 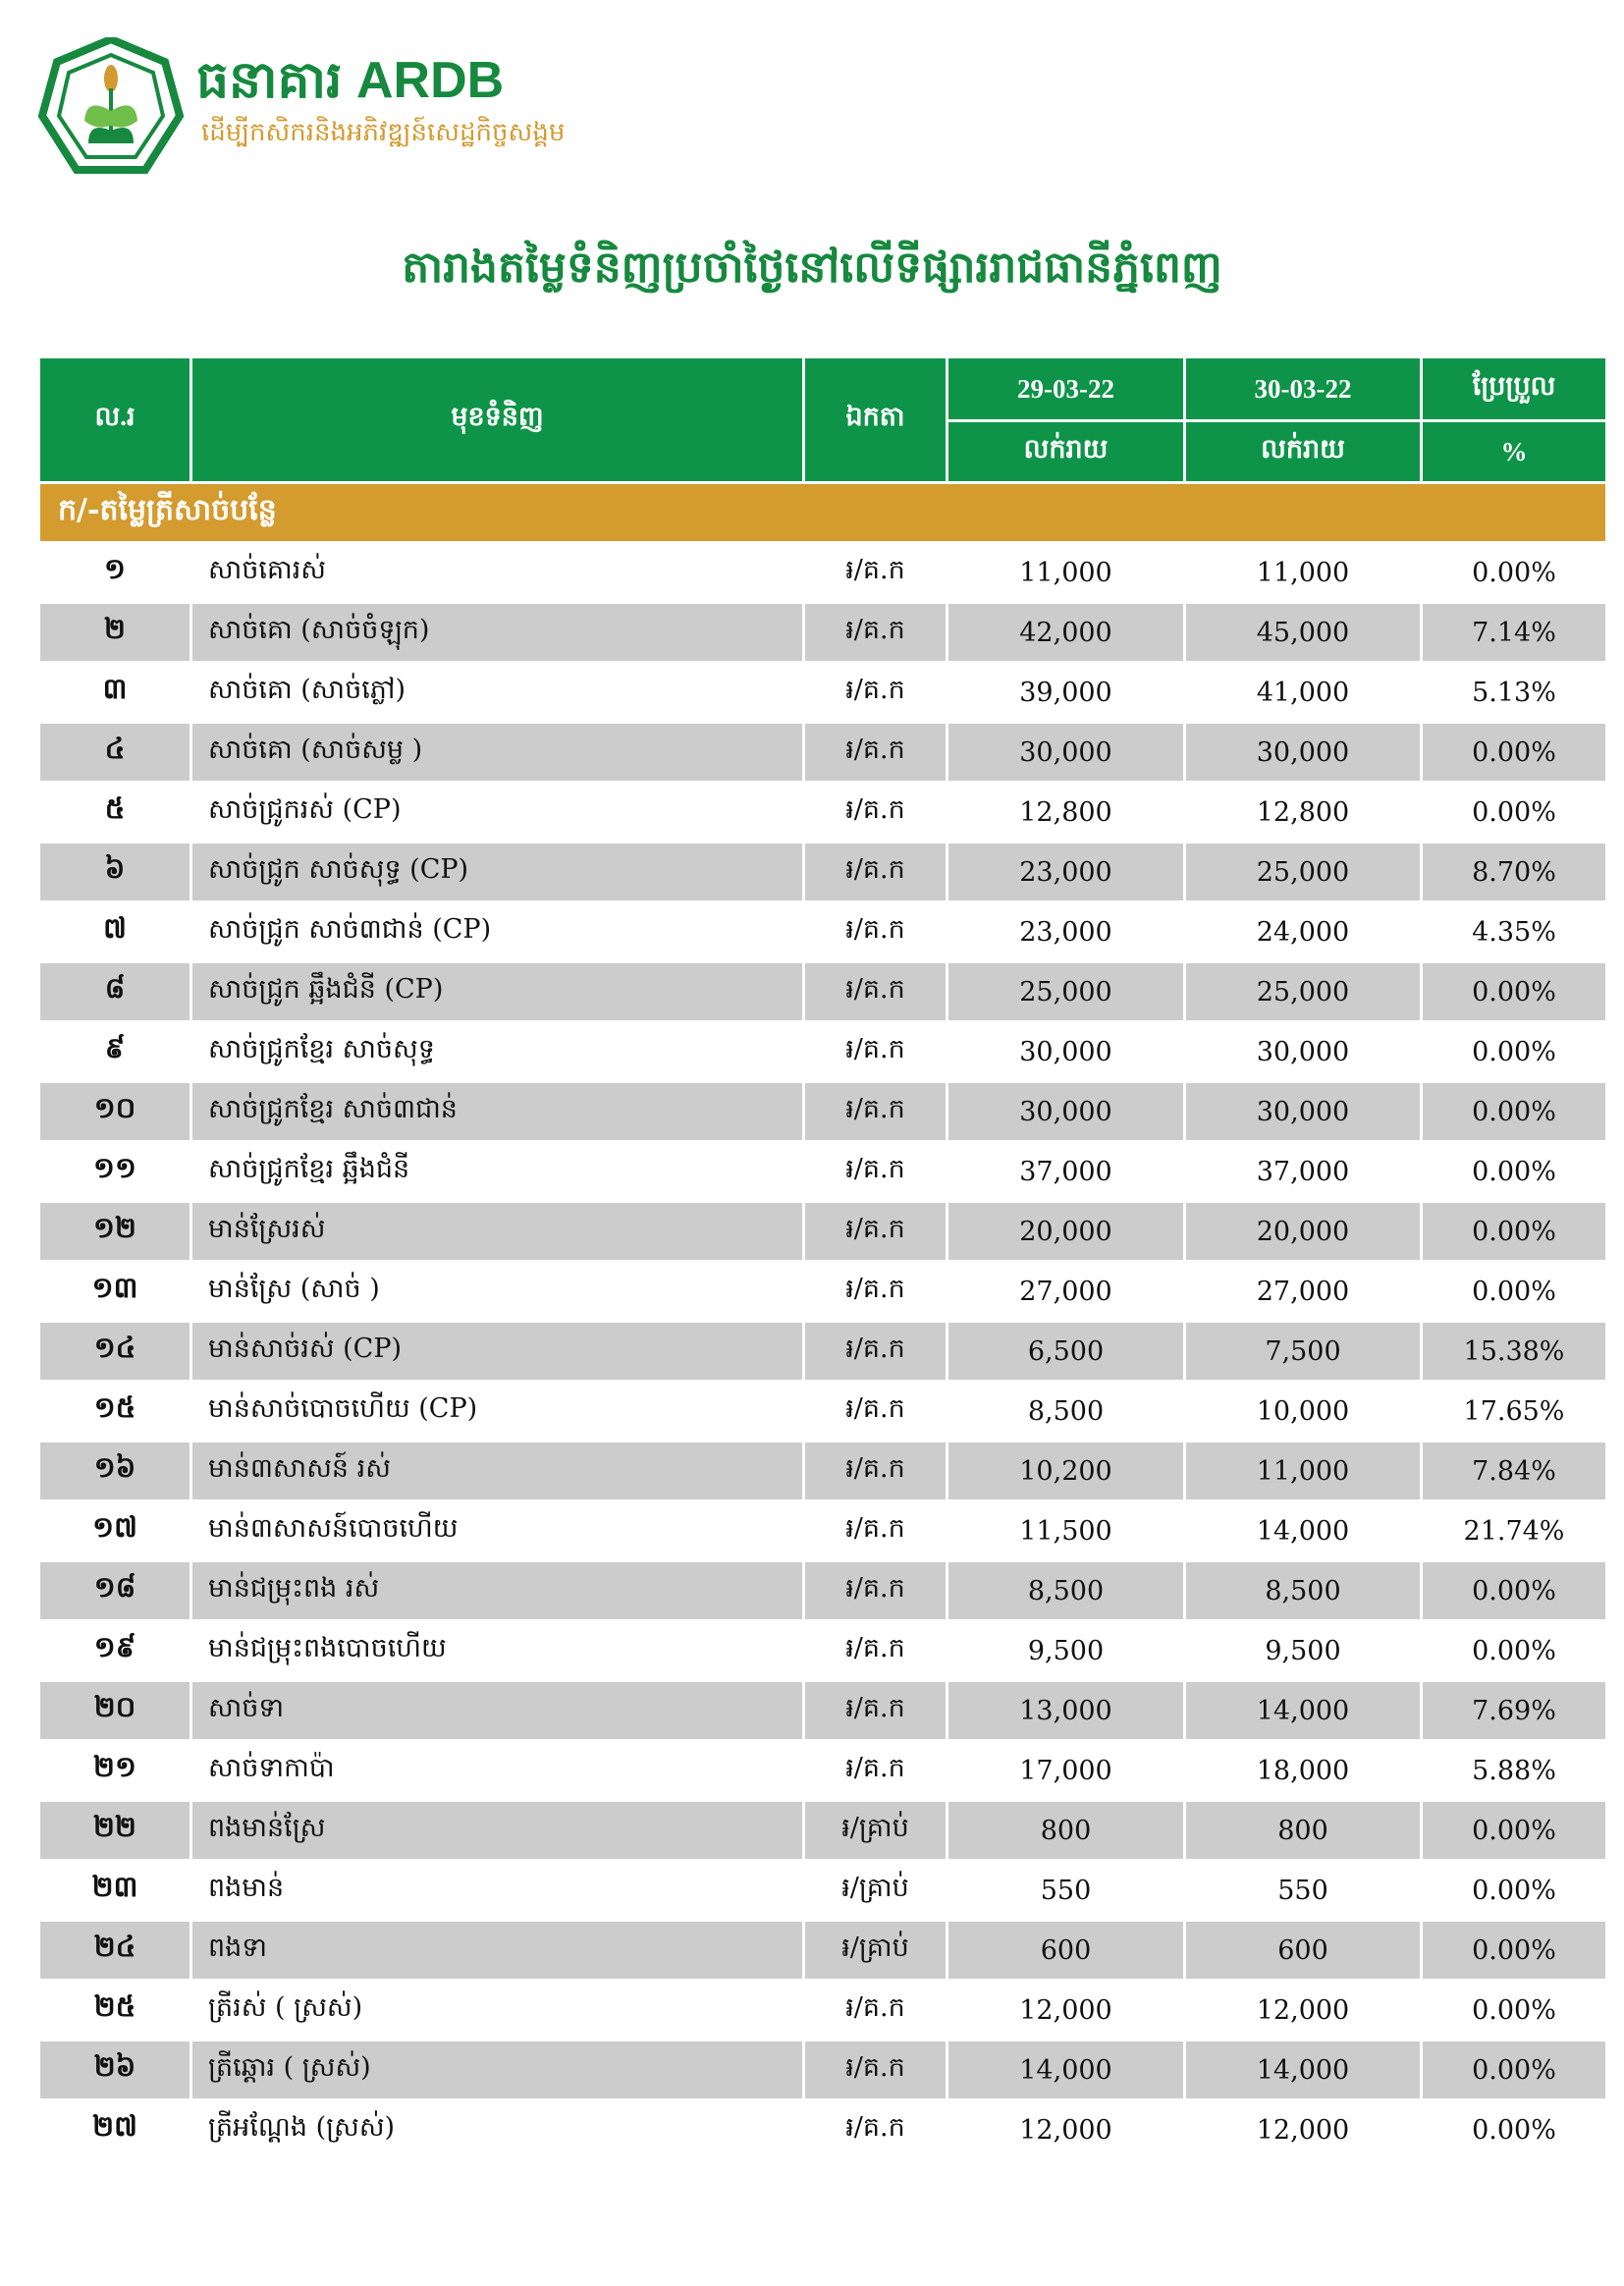 What do you see at coordinates (114, 692) in the screenshot?
I see `row-number: ៣` at bounding box center [114, 692].